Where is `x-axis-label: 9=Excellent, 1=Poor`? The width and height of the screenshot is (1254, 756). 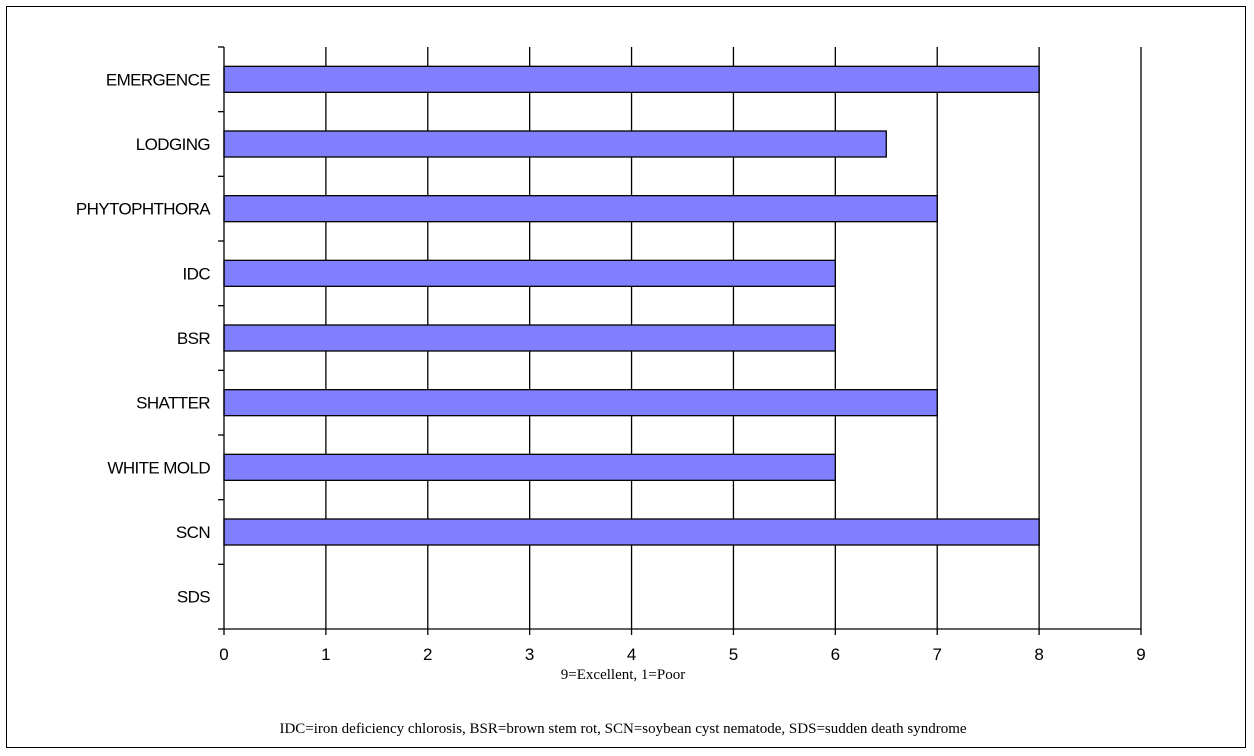
x-axis-label: 9=Excellent, 1=Poor is located at coordinates (623, 675).